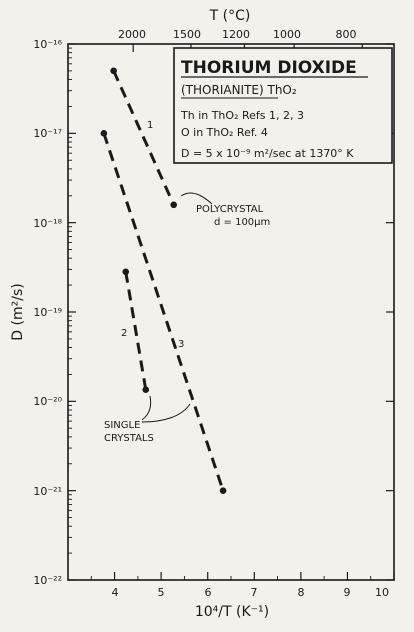 Image resolution: width=414 pixels, height=632 pixels. I want to click on annotation-polycrystal: POLYCRYSTAL d = 100µm, so click(225, 210).